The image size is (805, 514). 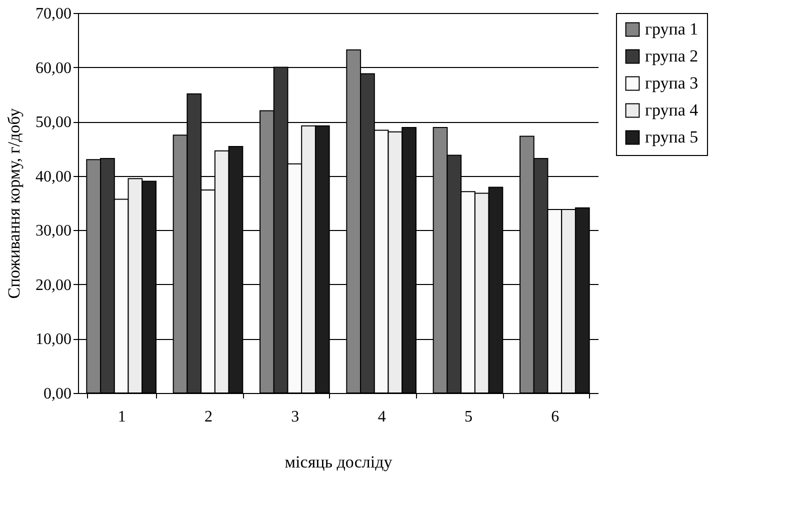 I want to click on y-tick-label: 10,00, so click(x=54, y=339).